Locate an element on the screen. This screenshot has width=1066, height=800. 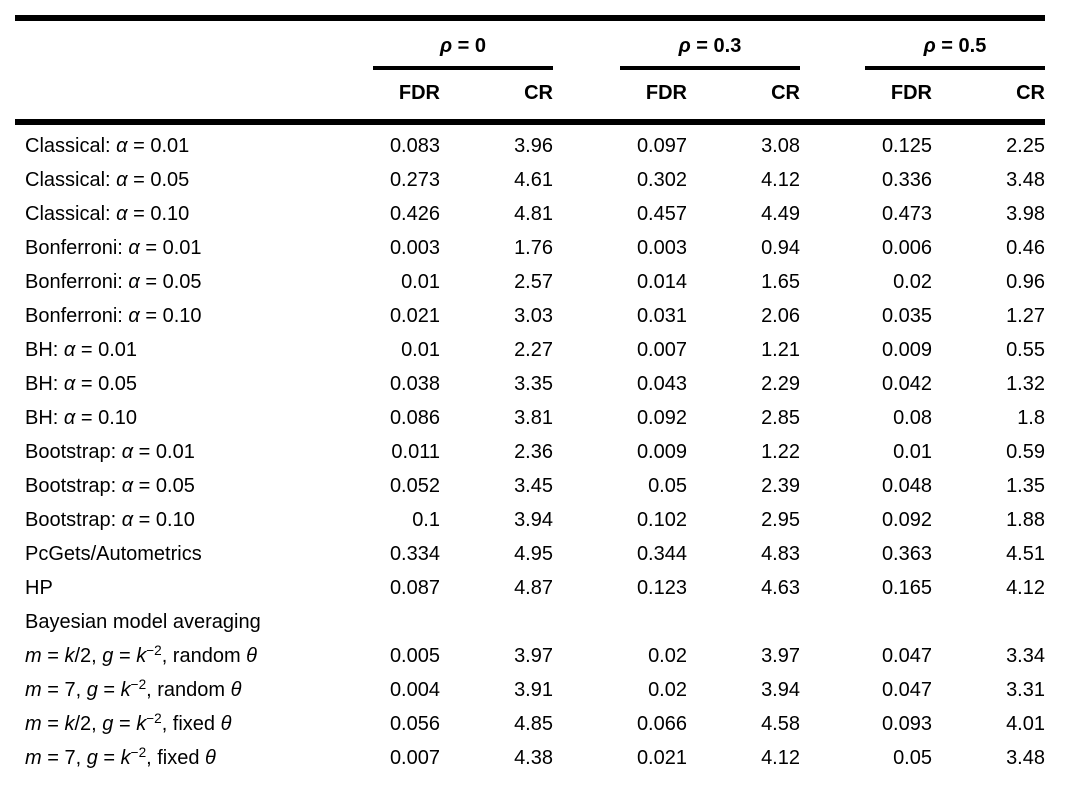
value-cell: 0.083 is located at coordinates (414, 146).